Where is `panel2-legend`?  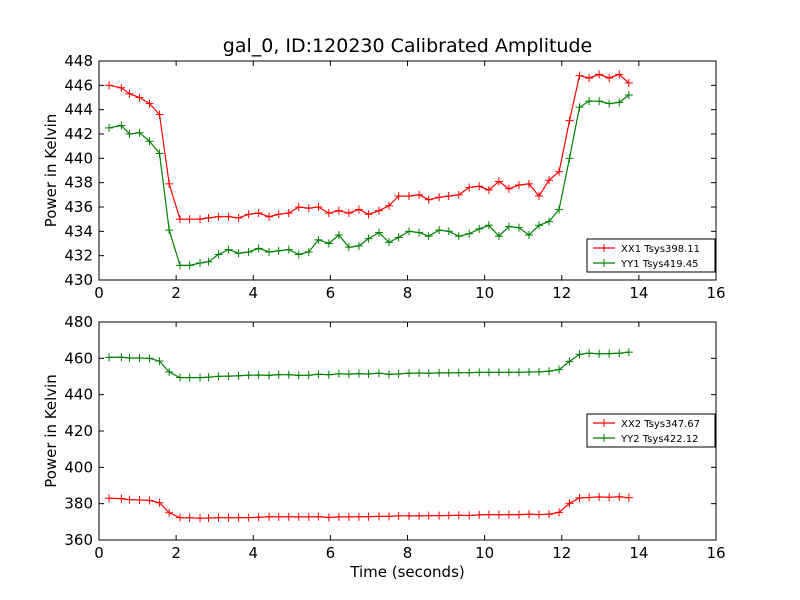
panel2-legend is located at coordinates (651, 430).